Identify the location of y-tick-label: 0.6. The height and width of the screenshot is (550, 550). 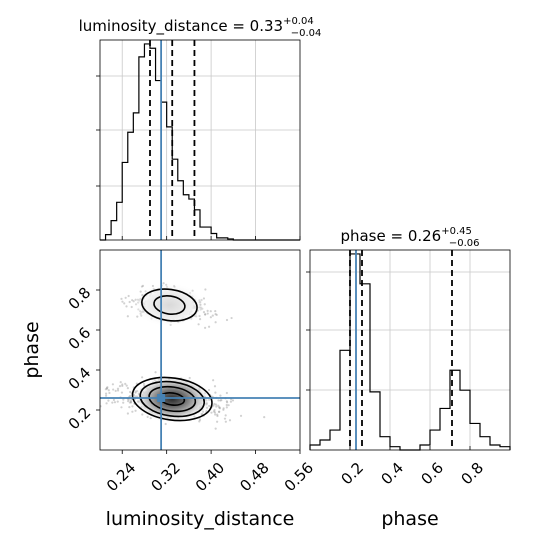
(80, 339).